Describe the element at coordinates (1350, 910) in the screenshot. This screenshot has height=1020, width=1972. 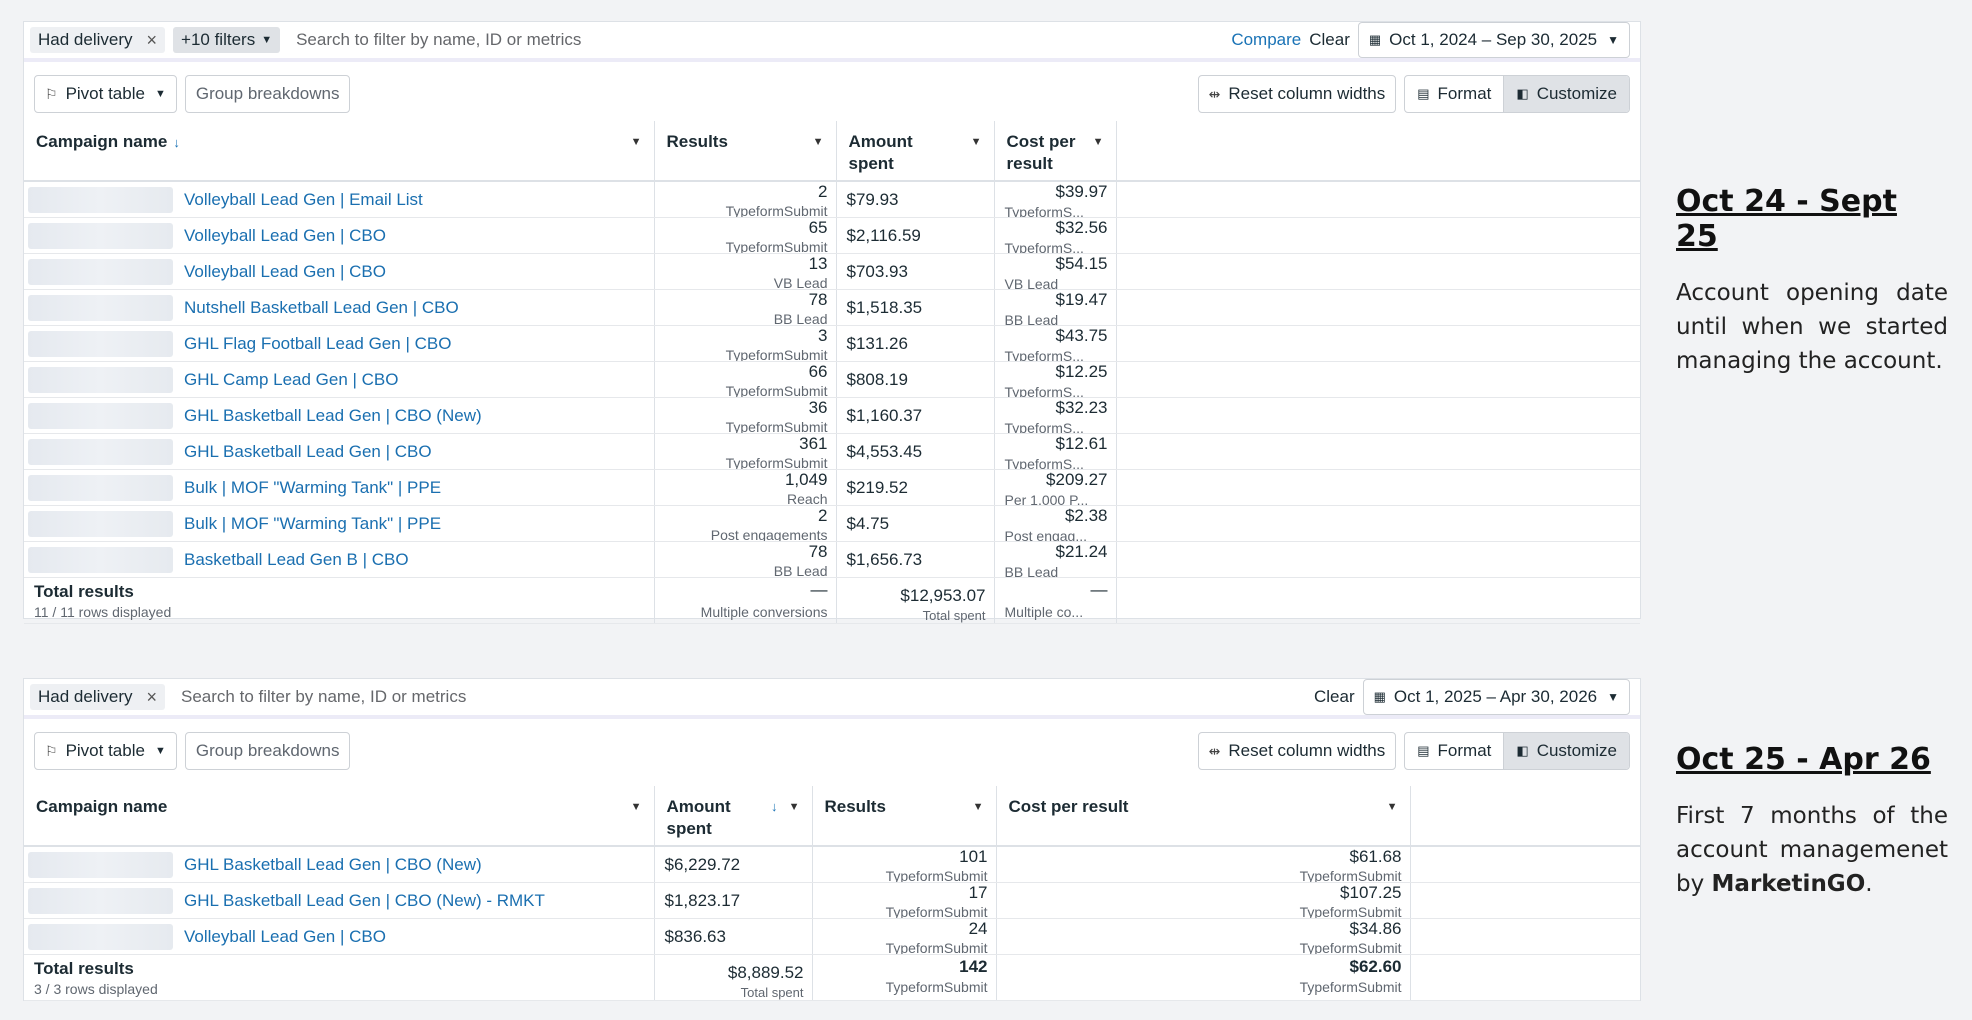
I see `cost-per-result-type: TypeformSubmit` at that location.